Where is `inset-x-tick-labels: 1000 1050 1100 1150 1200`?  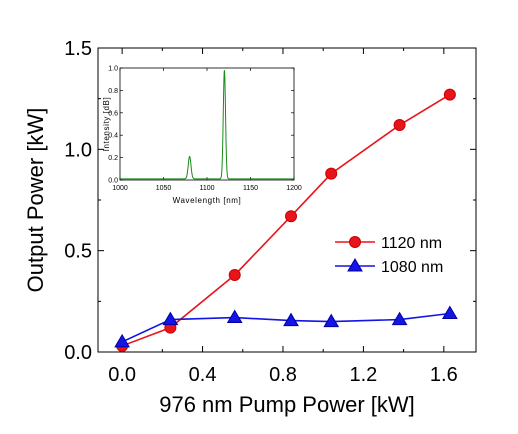
inset-x-tick-labels: 1000 1050 1100 1150 1200 is located at coordinates (207, 188).